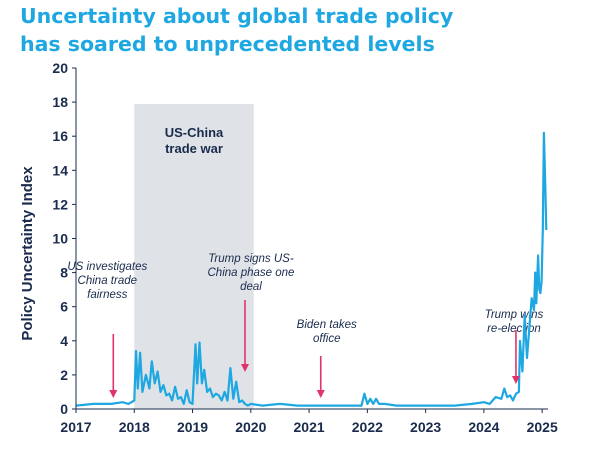  Describe the element at coordinates (251, 287) in the screenshot. I see `annotation-text-line: deal` at that location.